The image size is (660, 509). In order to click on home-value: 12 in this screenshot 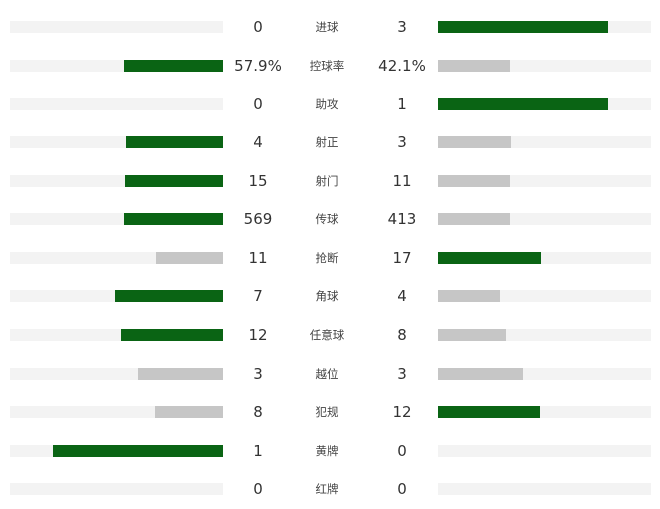, I will do `click(258, 335)`.